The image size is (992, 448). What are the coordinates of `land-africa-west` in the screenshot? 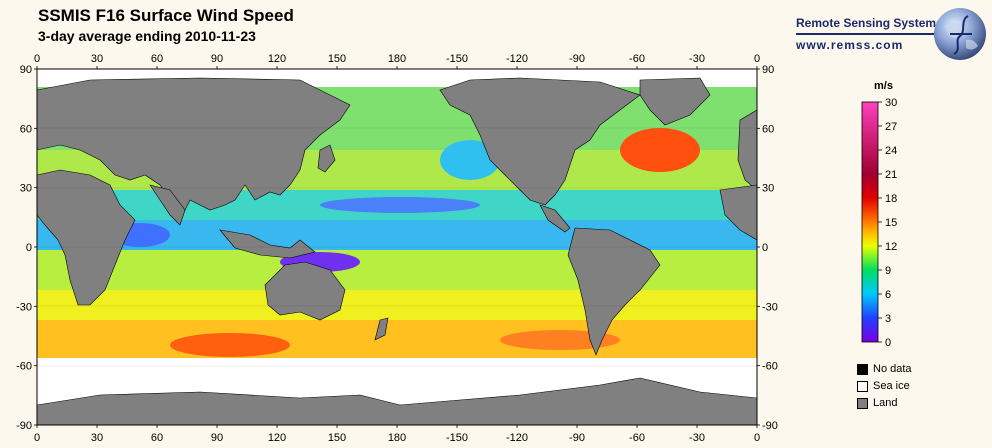 It's located at (738, 212).